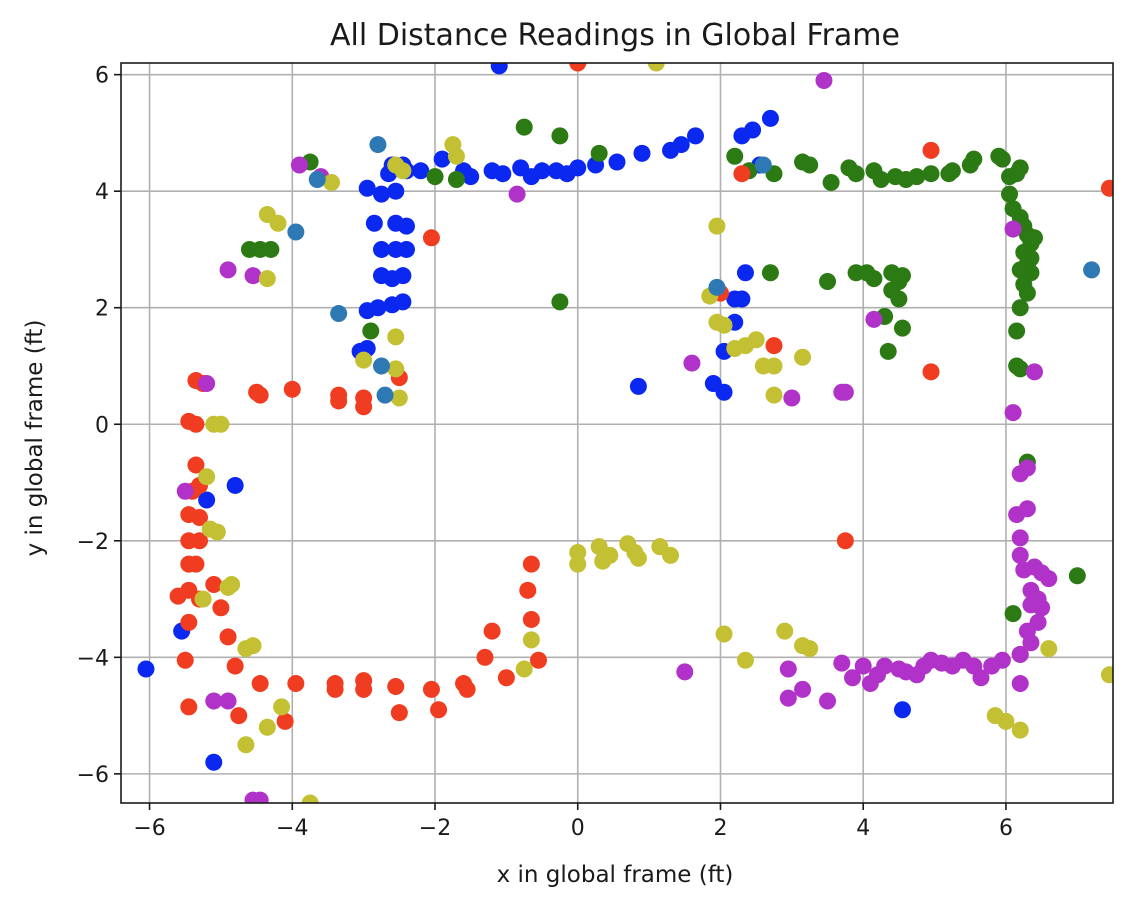  Describe the element at coordinates (292, 828) in the screenshot. I see `x-tick-label: −4` at that location.